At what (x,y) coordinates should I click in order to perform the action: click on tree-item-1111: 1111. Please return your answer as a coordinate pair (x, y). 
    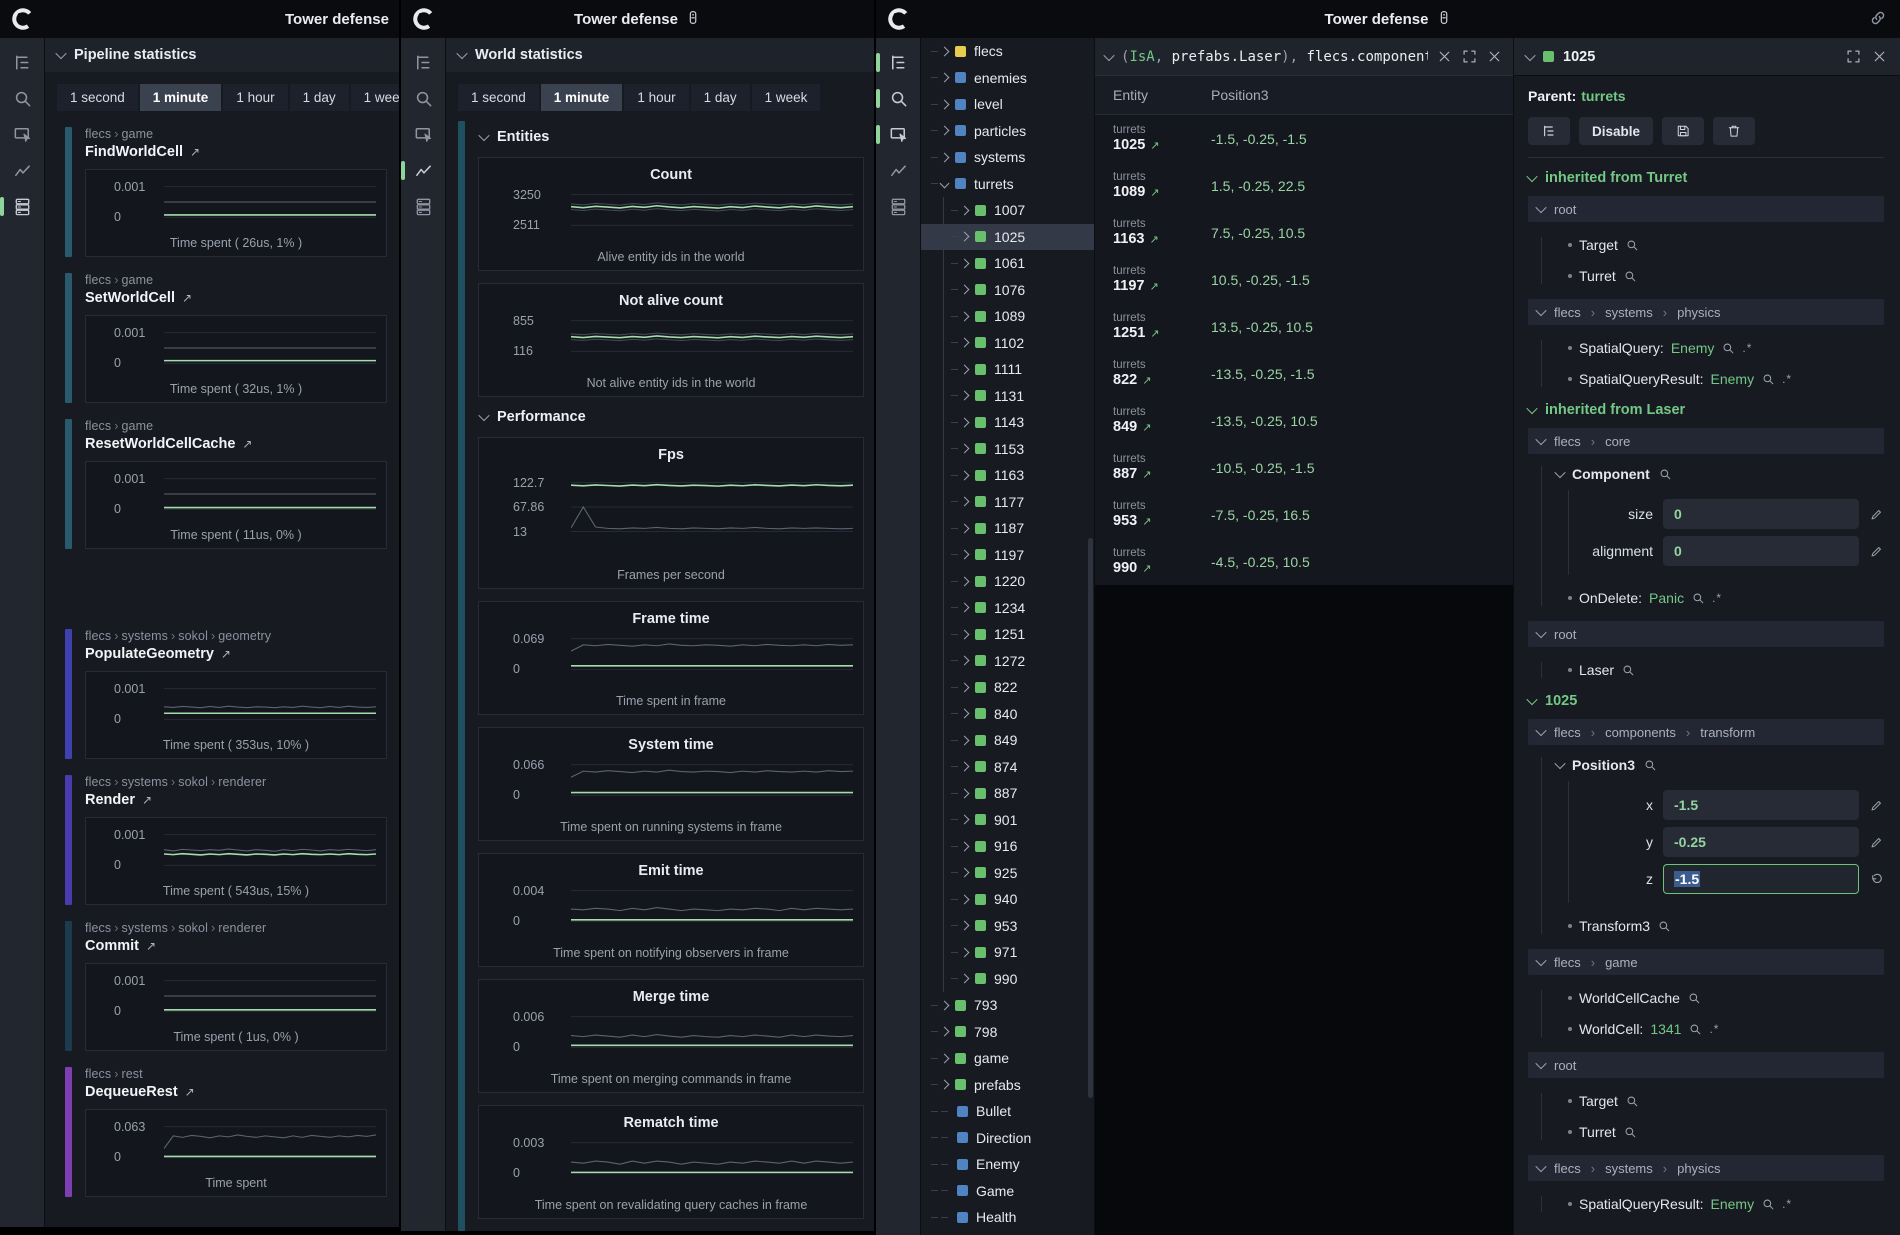
    Looking at the image, I should click on (1007, 369).